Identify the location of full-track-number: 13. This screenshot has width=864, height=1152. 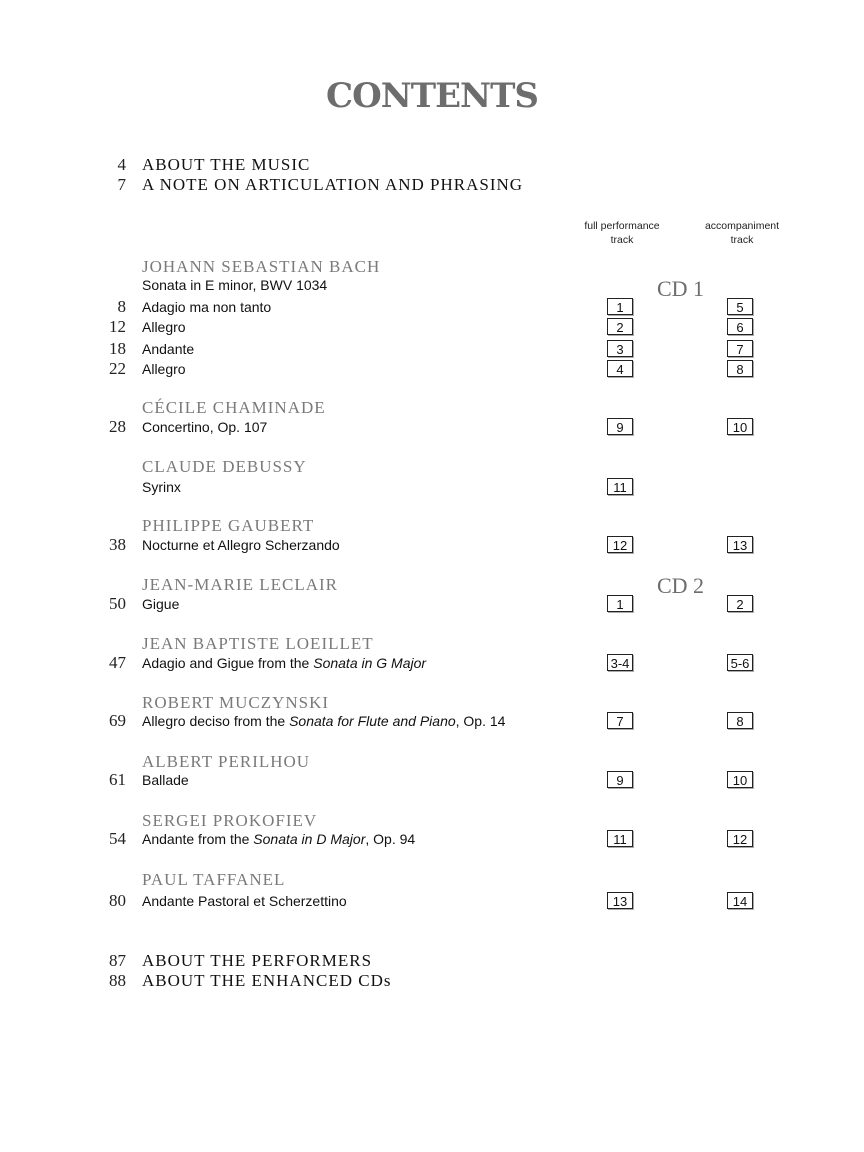
(620, 900).